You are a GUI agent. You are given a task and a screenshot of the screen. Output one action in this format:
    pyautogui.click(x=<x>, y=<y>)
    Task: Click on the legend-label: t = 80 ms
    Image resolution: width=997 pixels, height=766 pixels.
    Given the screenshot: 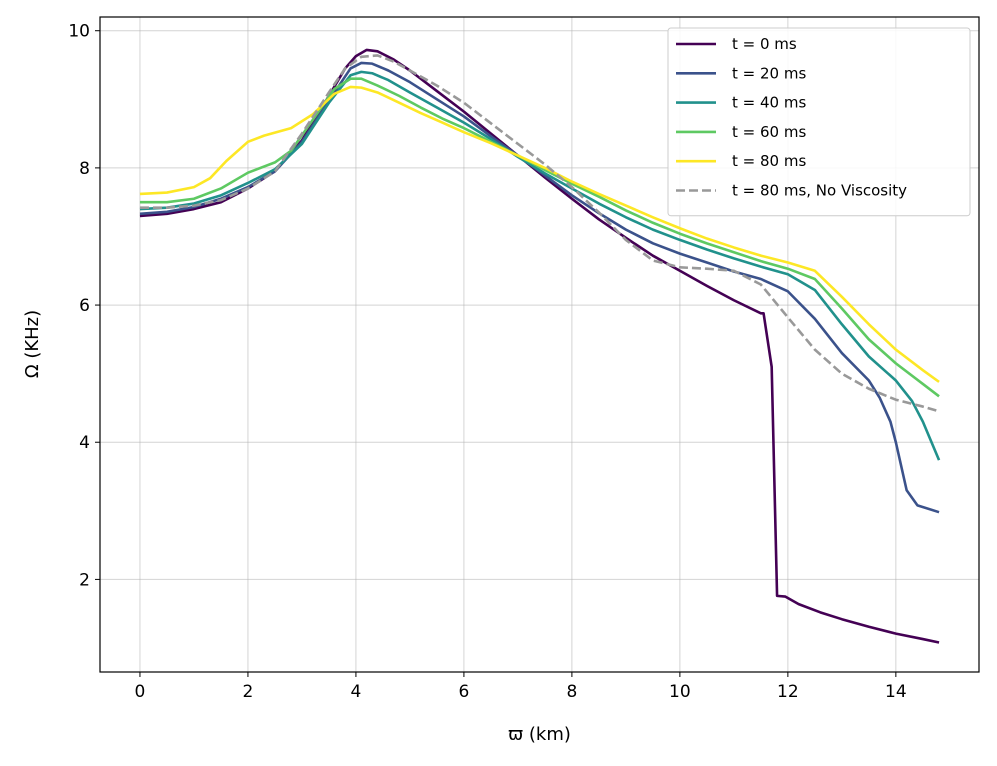 What is the action you would take?
    pyautogui.click(x=769, y=161)
    